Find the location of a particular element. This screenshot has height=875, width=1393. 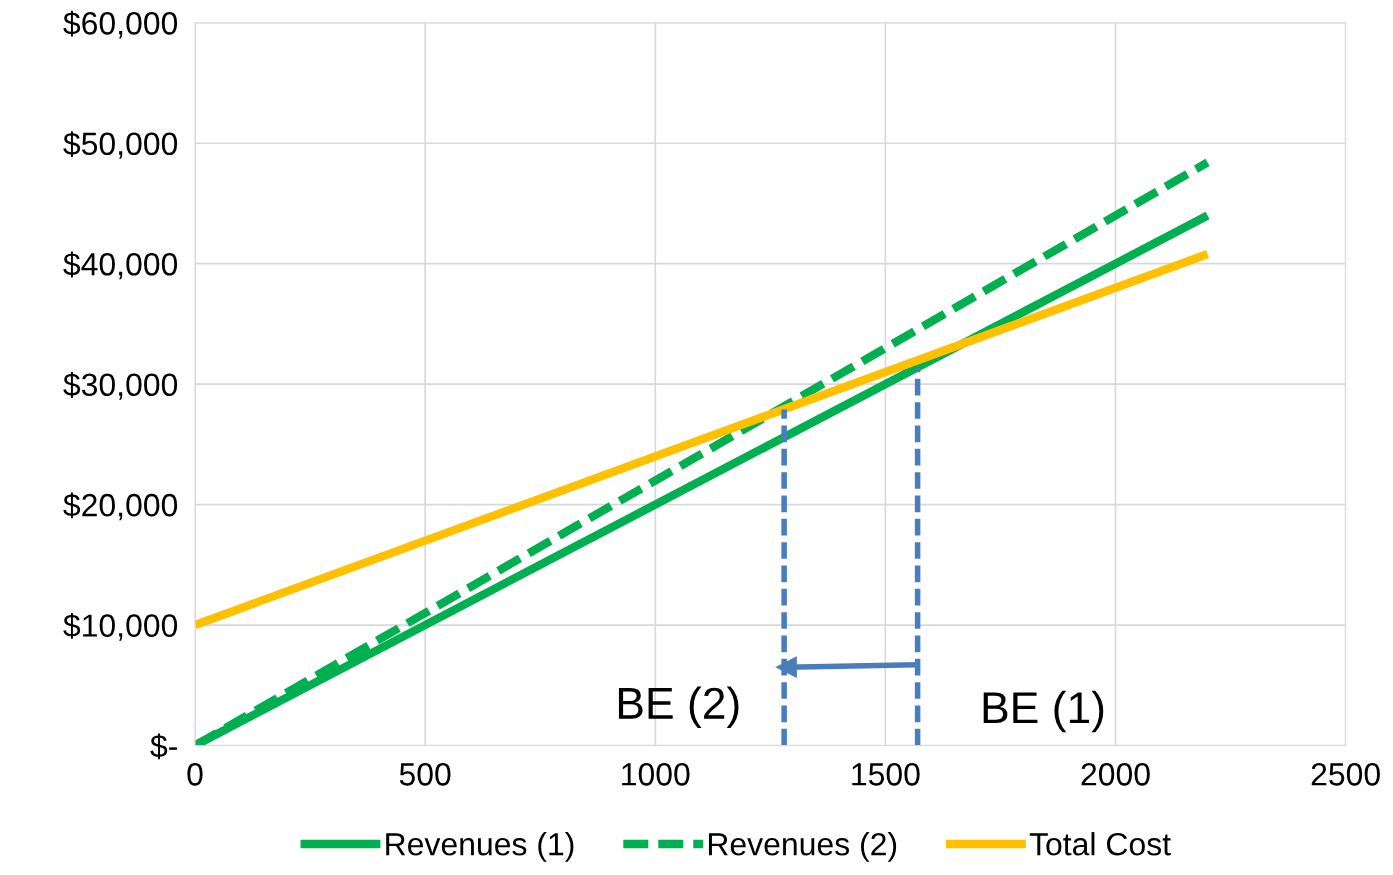

x-tick-label: 2000 is located at coordinates (1115, 774).